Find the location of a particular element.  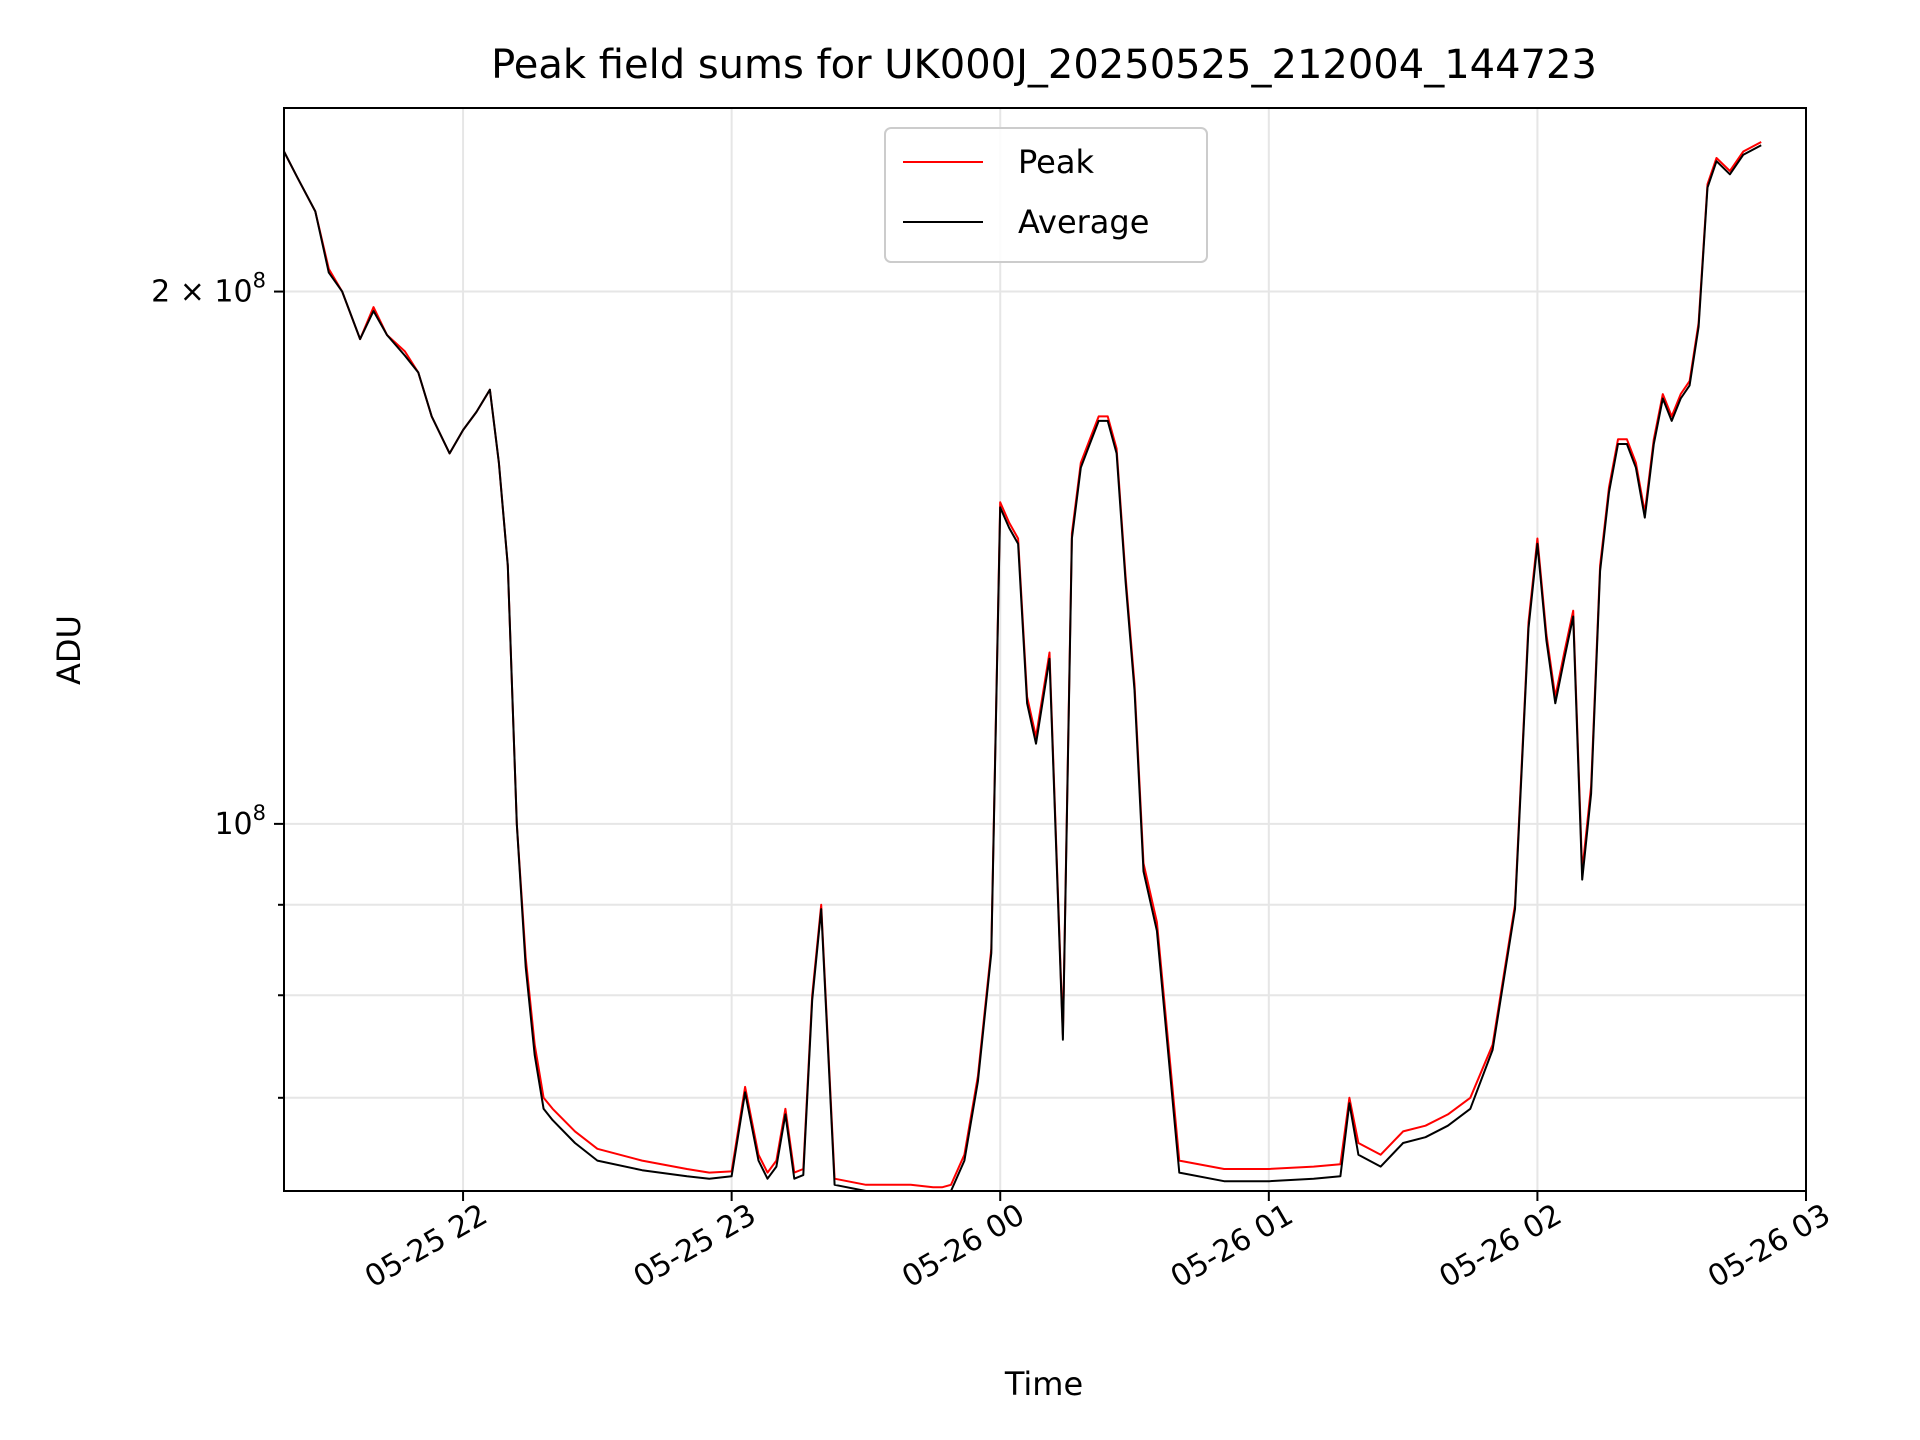

y-tick-label: 2 × 108 is located at coordinates (208, 289).